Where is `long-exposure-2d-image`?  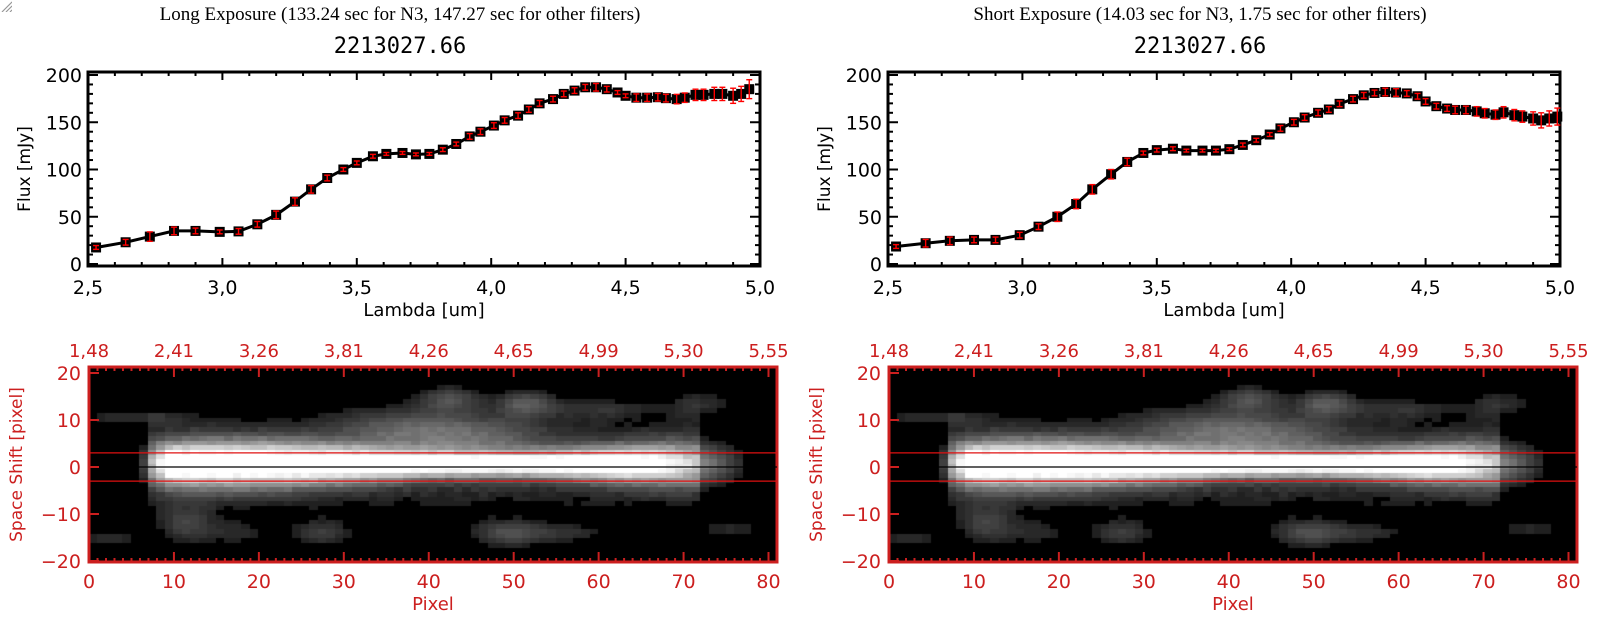 long-exposure-2d-image is located at coordinates (433, 464).